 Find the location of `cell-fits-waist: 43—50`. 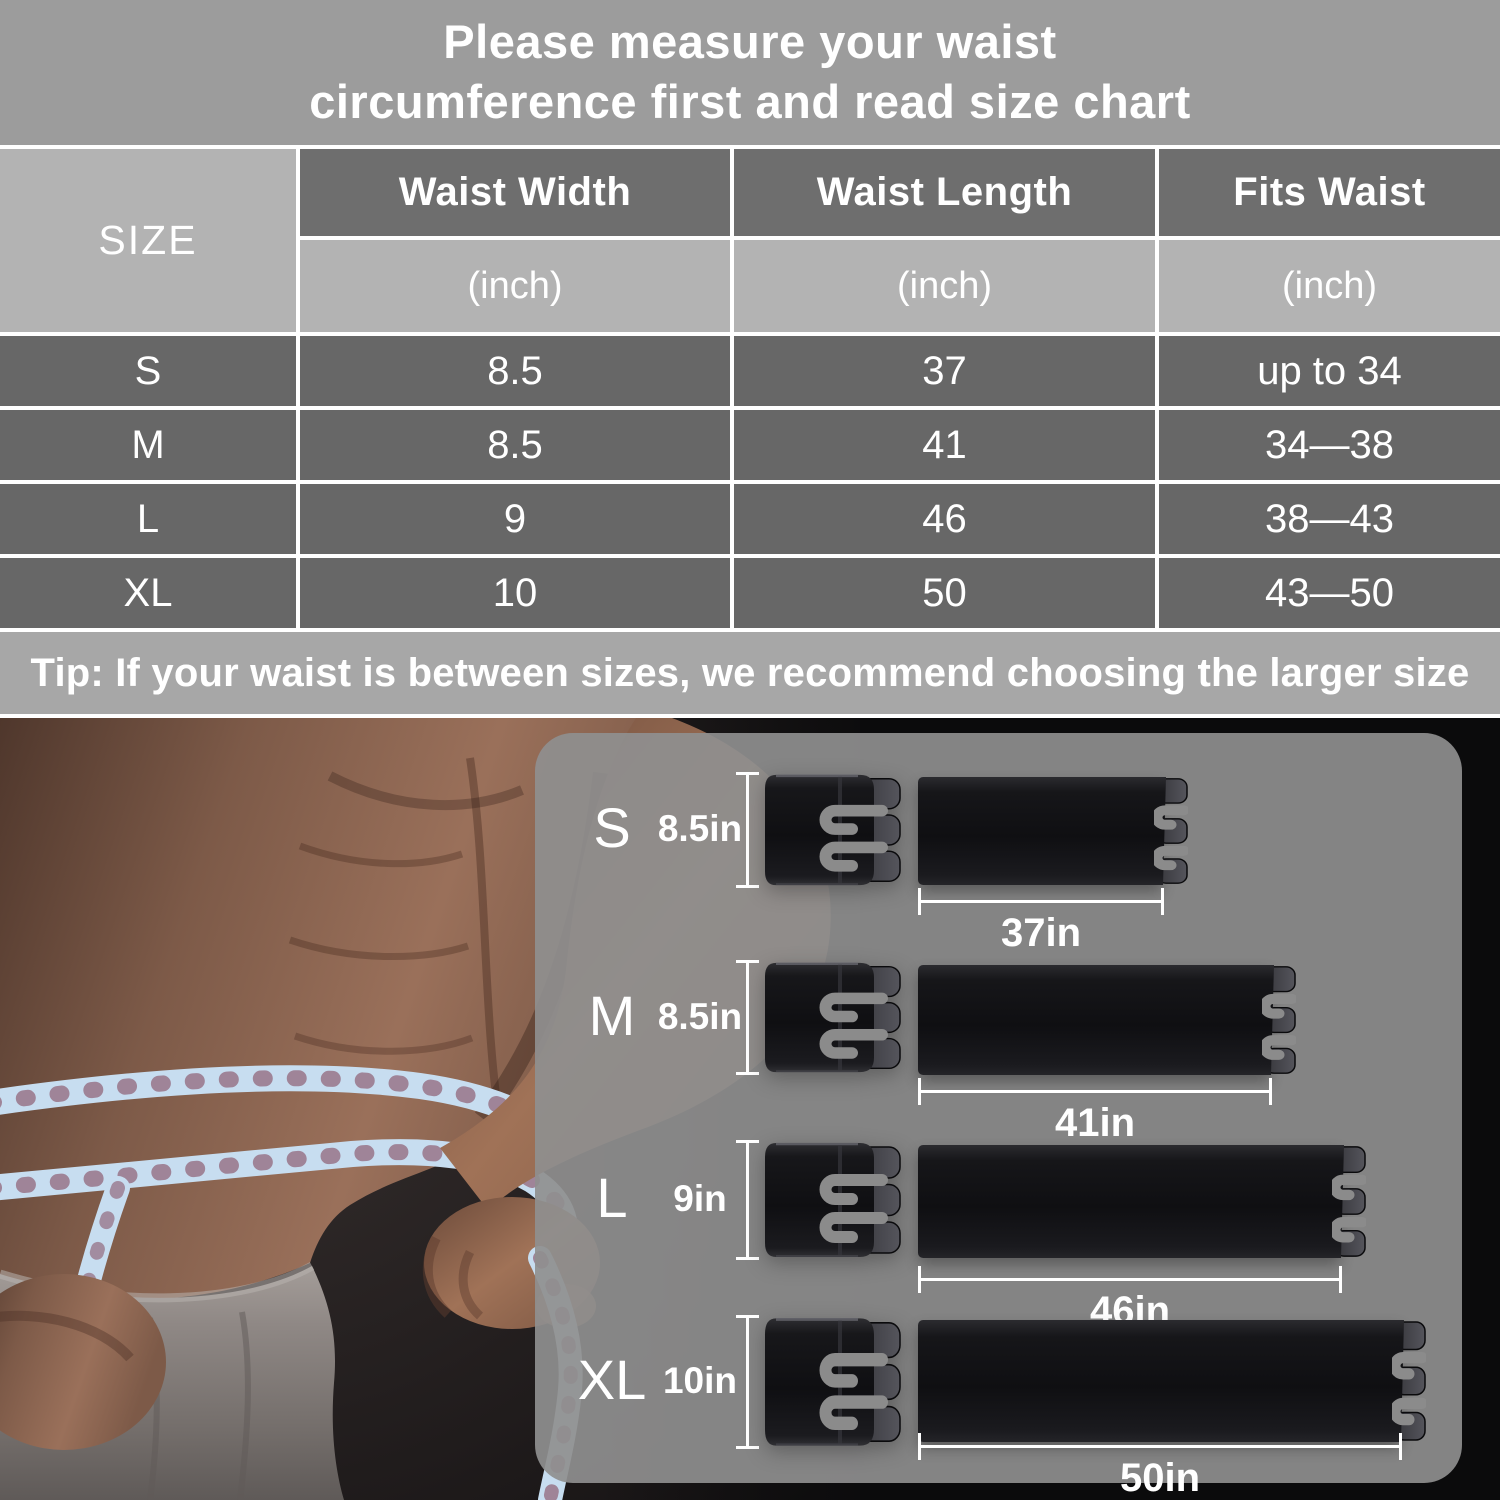

cell-fits-waist: 43—50 is located at coordinates (1329, 593).